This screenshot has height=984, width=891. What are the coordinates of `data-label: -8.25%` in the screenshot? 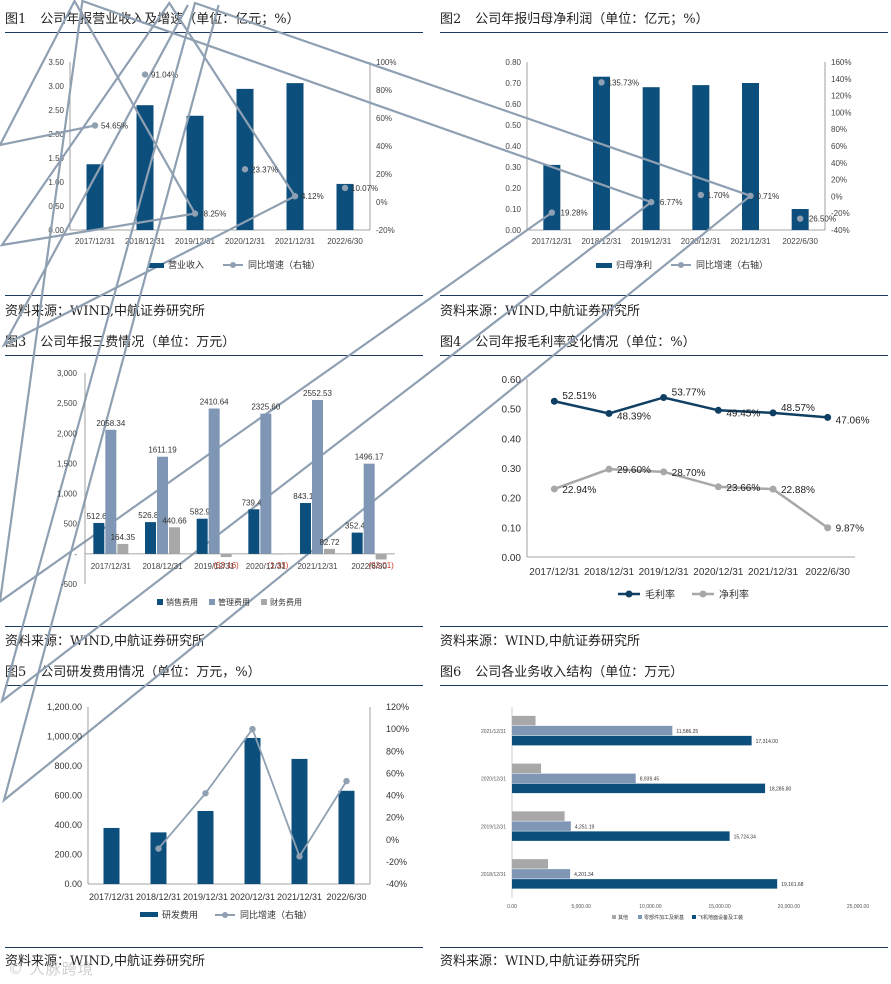 It's located at (213, 214).